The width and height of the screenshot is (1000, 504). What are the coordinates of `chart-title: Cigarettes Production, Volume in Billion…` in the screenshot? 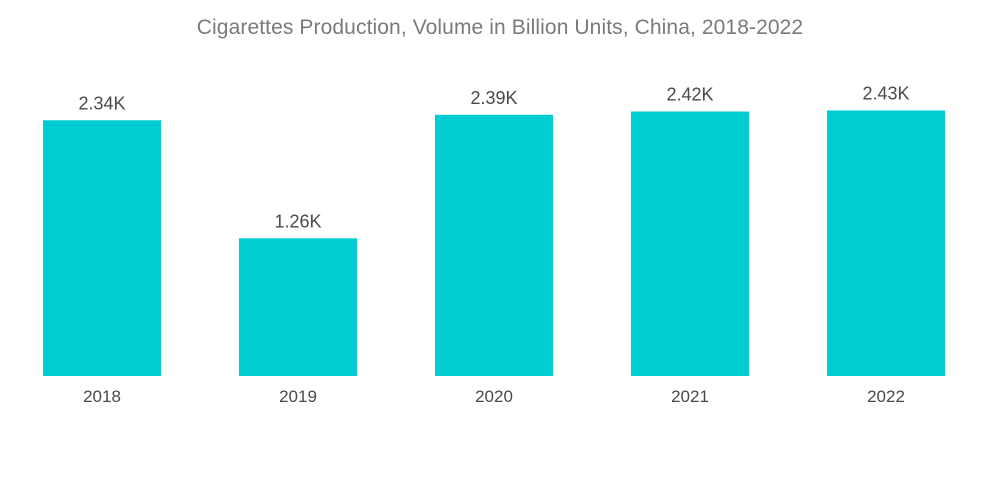 It's located at (500, 27).